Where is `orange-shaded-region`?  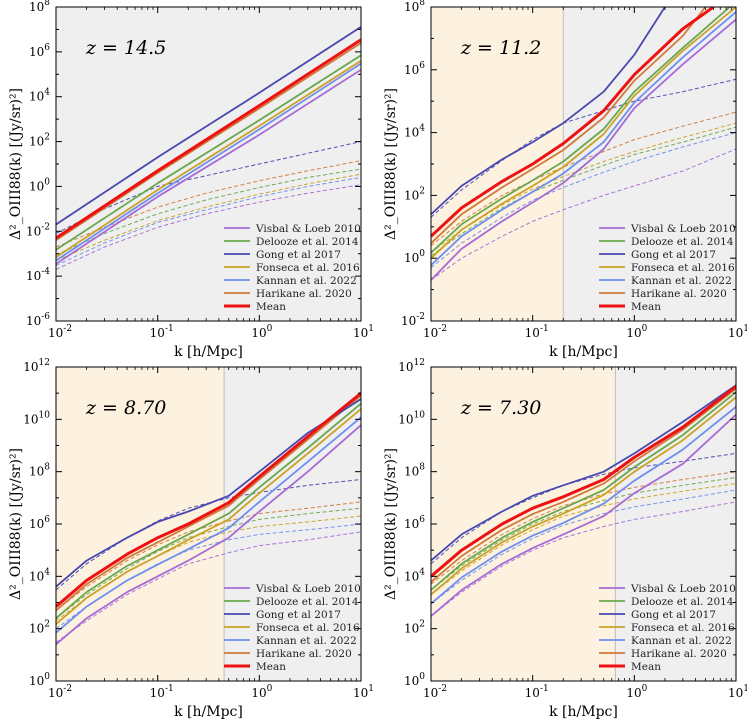
orange-shaded-region is located at coordinates (140, 524).